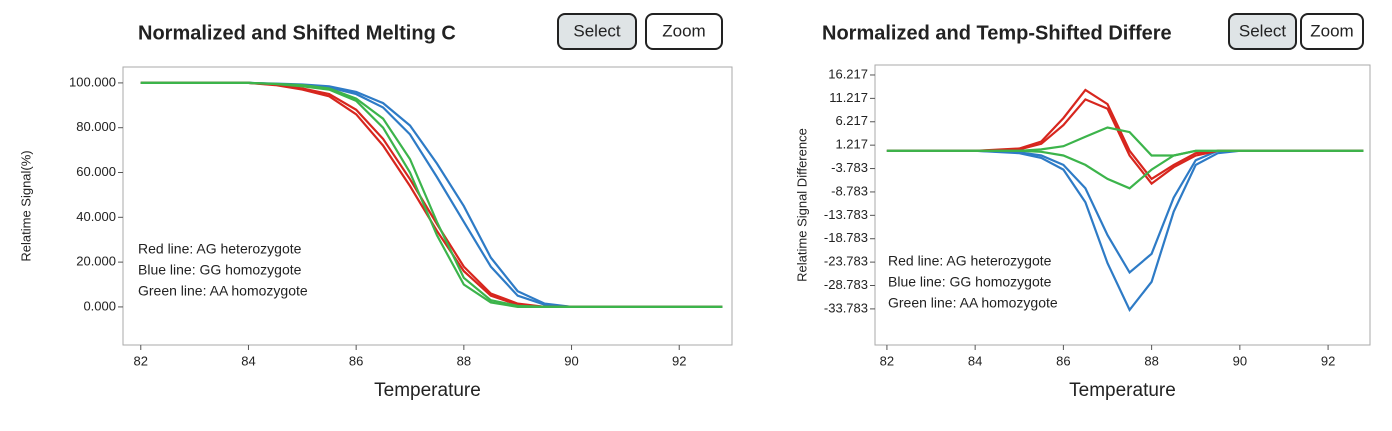  I want to click on series-line, so click(1125, 169).